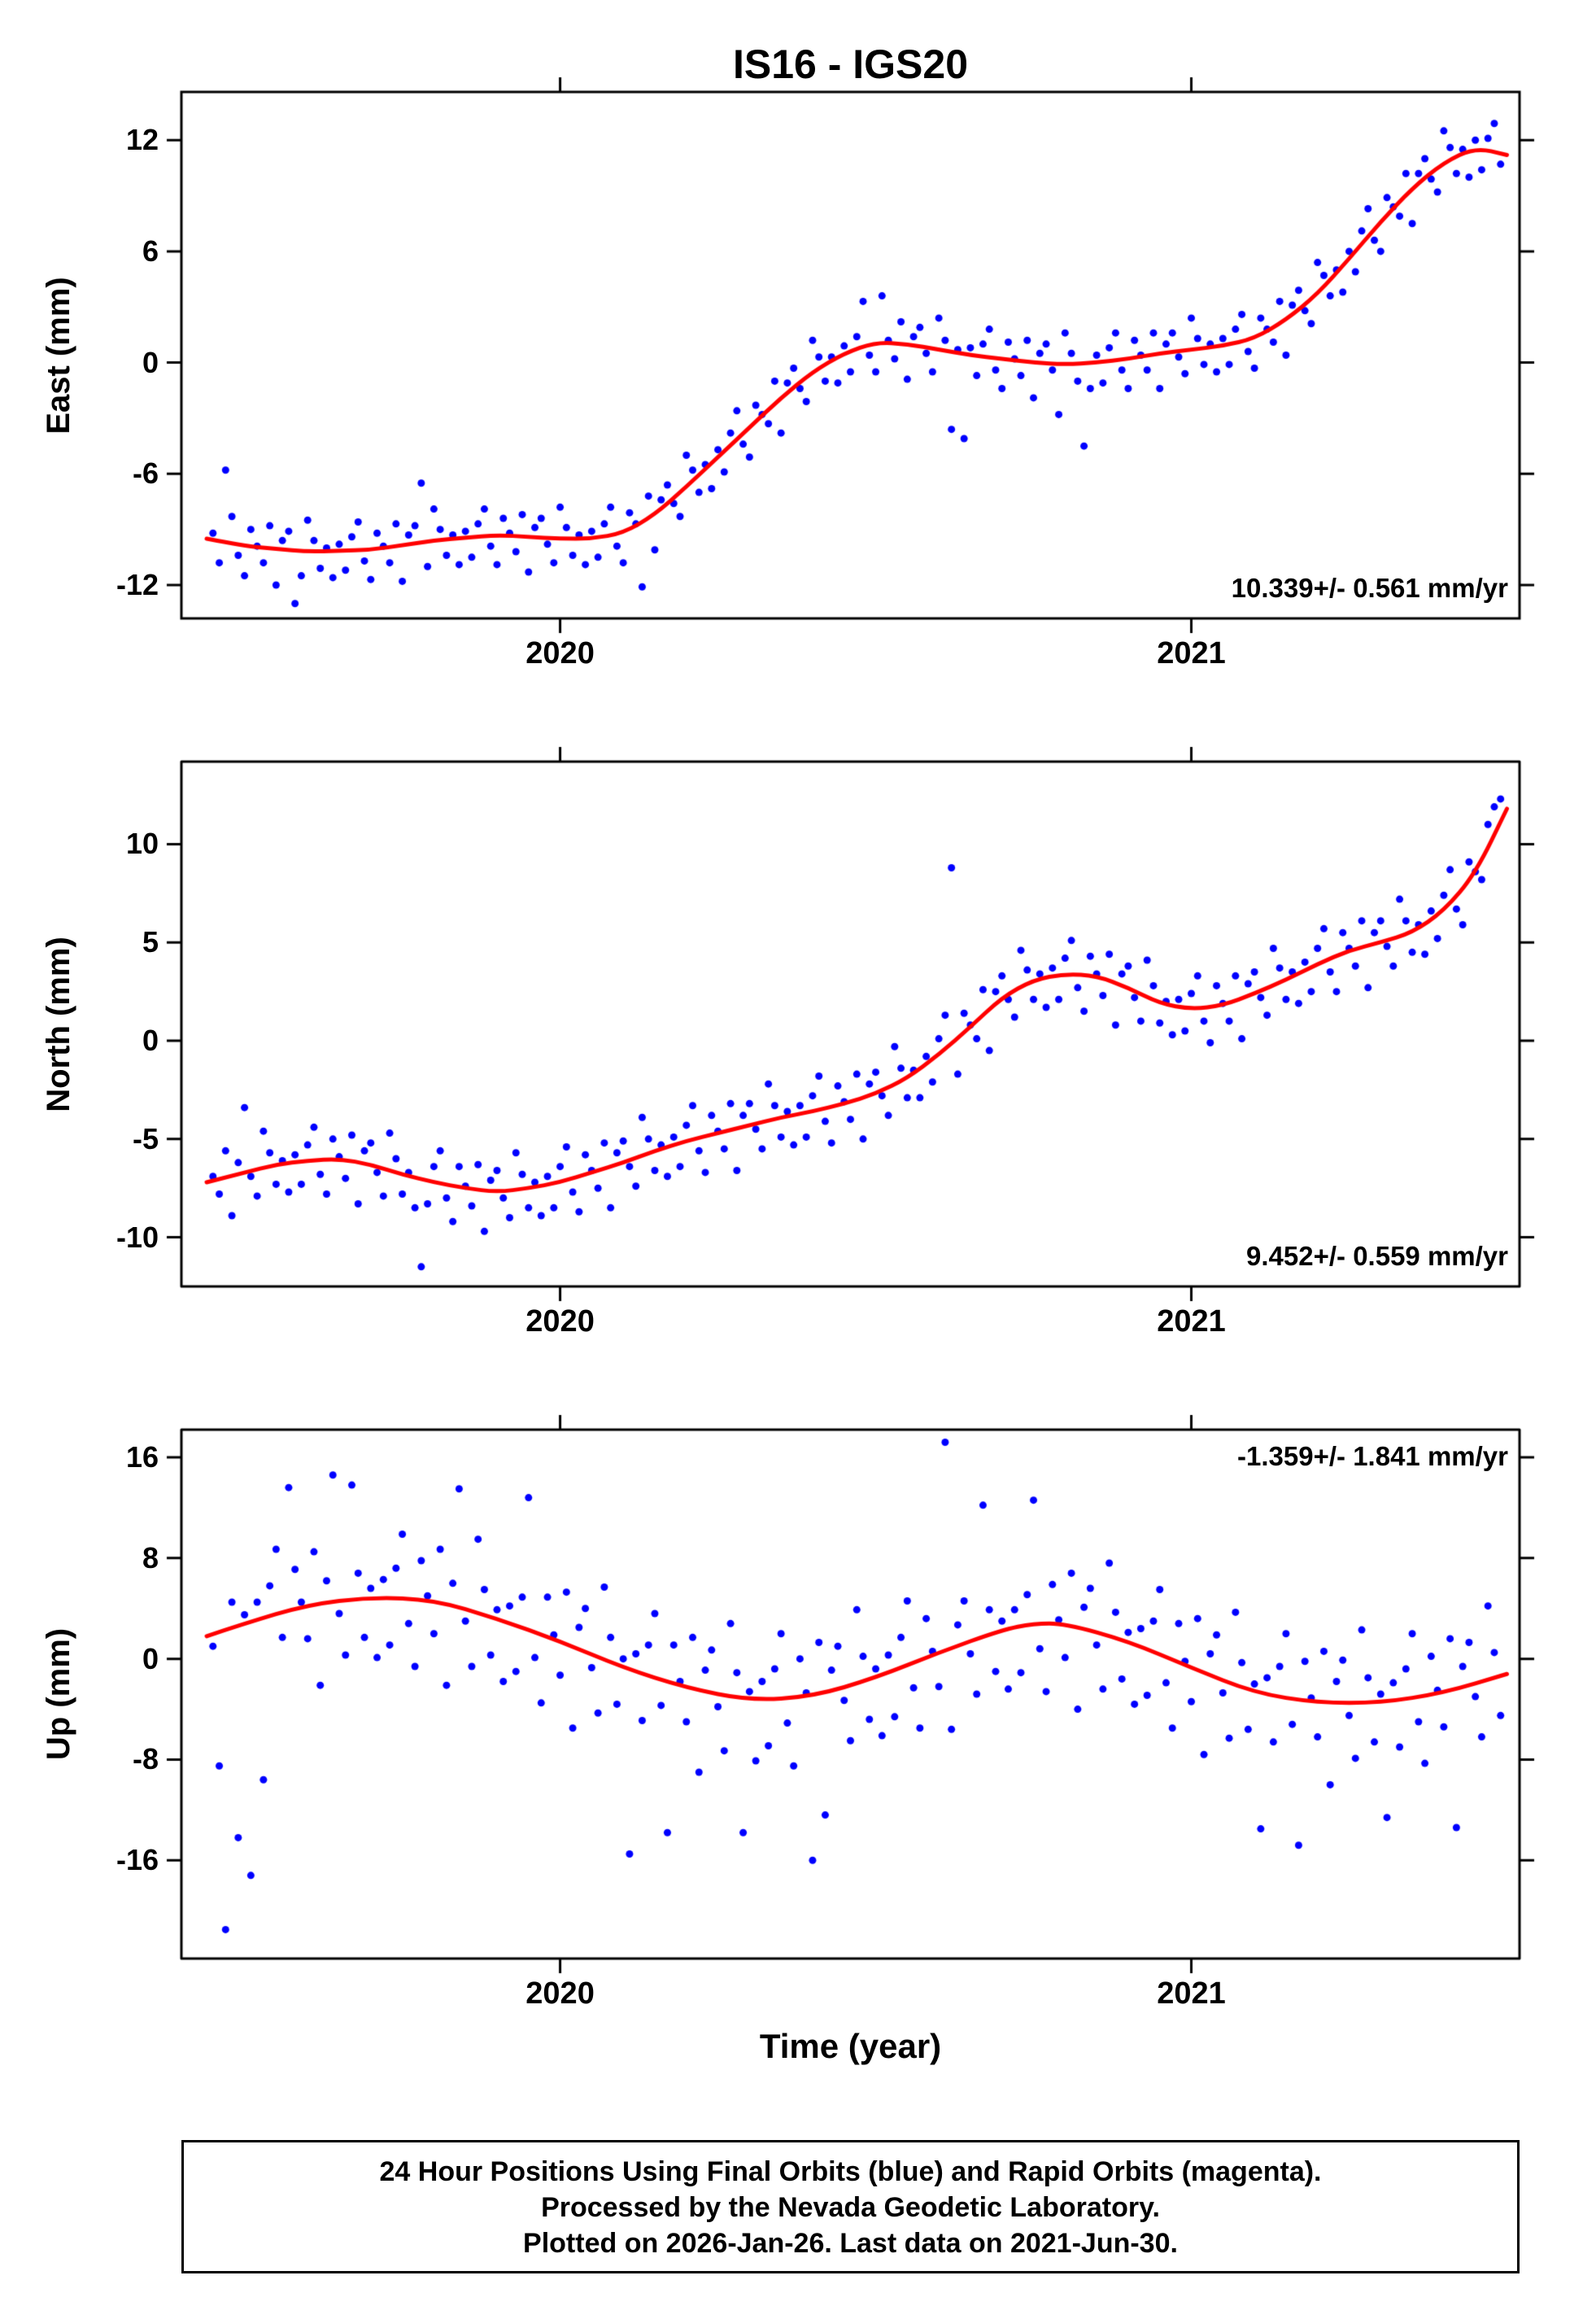 The image size is (1596, 2306). Describe the element at coordinates (58, 1694) in the screenshot. I see `y-axis-title-up: Up (mm)` at that location.